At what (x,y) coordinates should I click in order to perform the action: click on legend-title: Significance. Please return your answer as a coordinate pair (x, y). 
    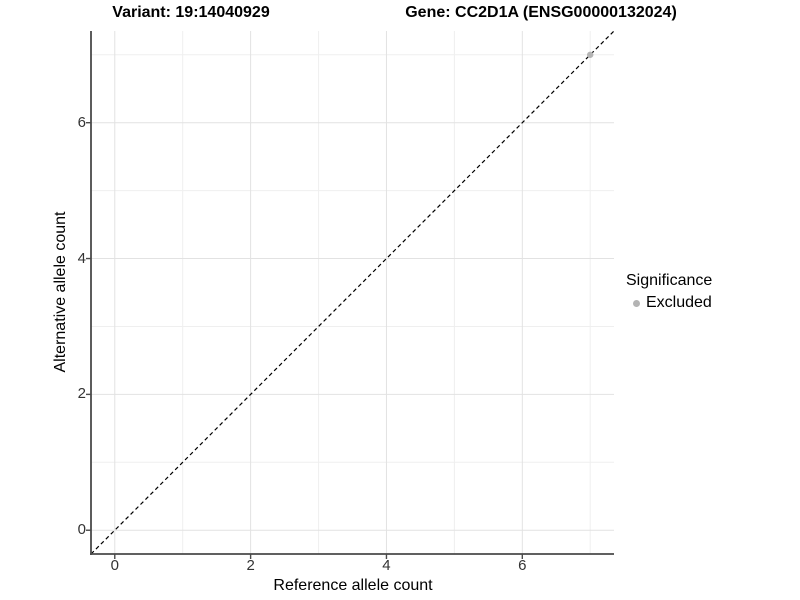
    Looking at the image, I should click on (669, 280).